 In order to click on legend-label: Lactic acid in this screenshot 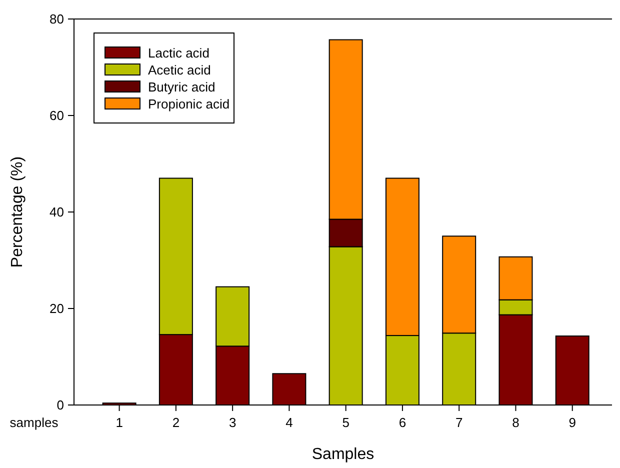, I will do `click(179, 53)`.